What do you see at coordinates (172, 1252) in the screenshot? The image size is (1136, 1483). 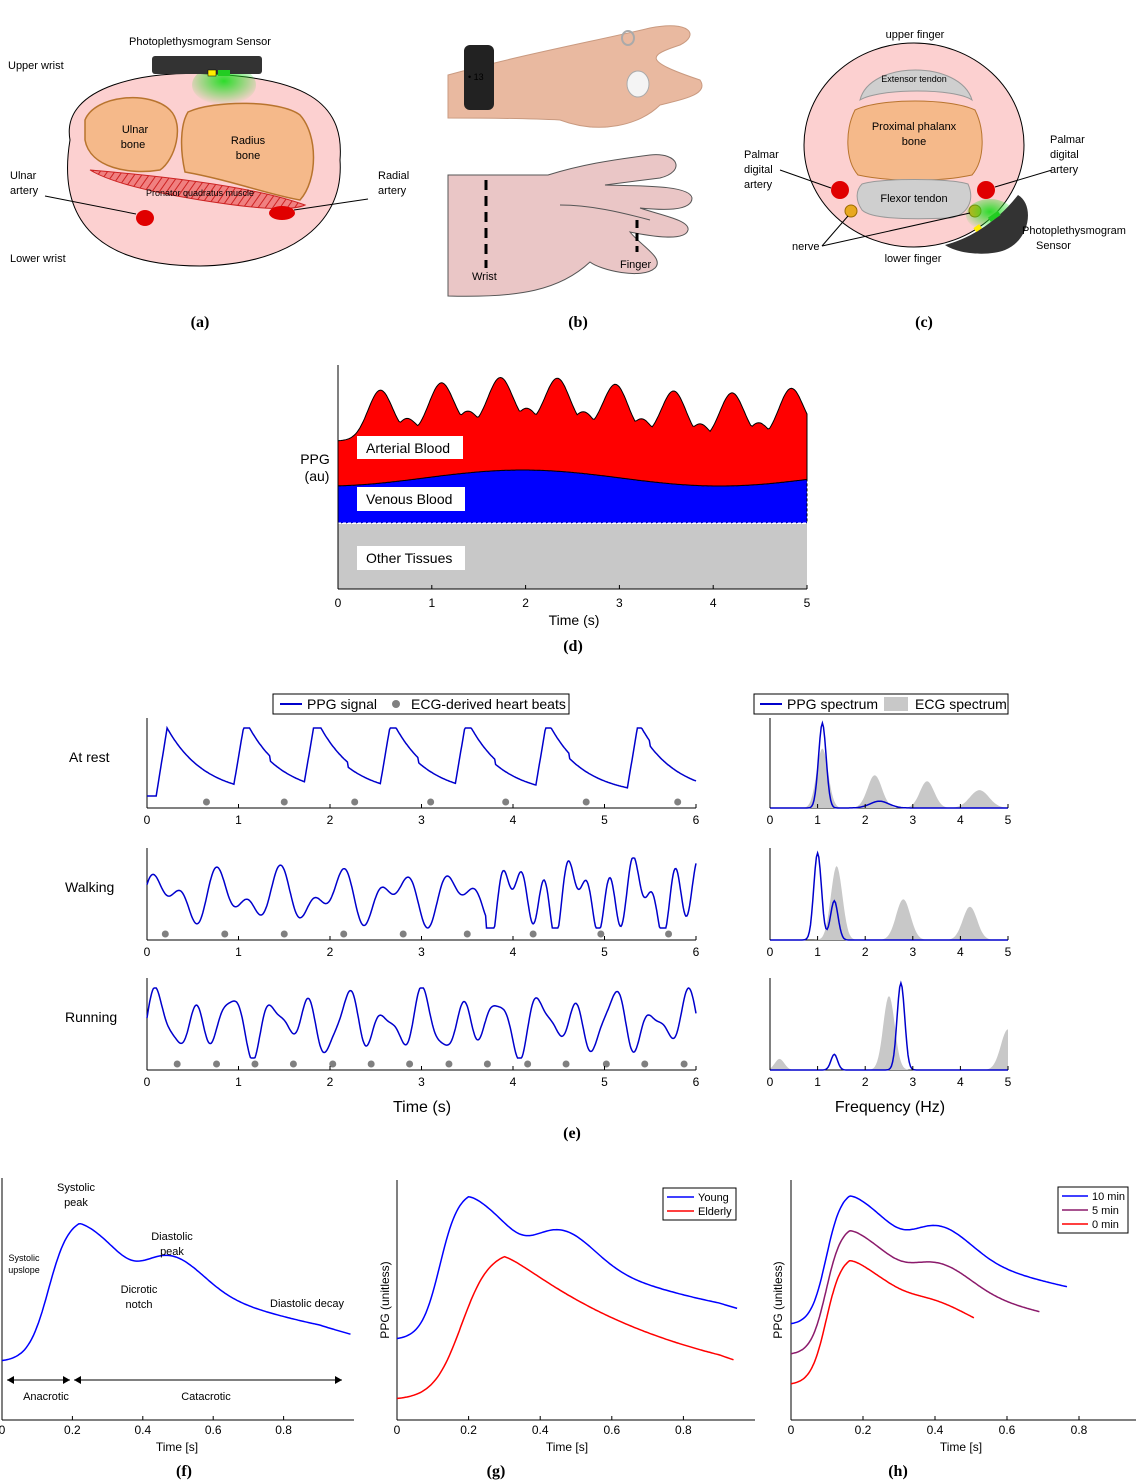 I see `diastolic-peak-label-2: peak` at bounding box center [172, 1252].